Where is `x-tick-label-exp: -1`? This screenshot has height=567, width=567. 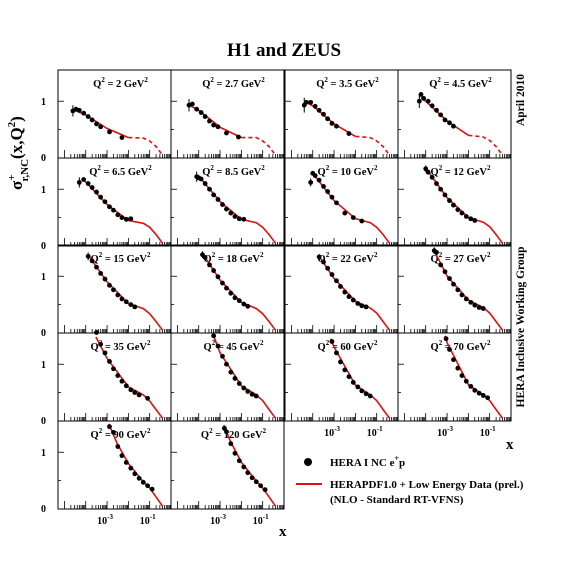 x-tick-label-exp: -1 is located at coordinates (493, 429).